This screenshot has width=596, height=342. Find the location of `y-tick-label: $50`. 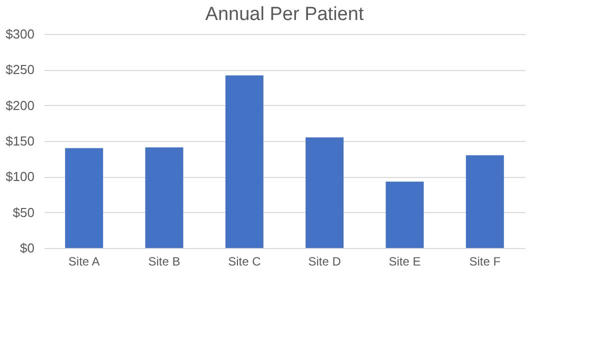

y-tick-label: $50 is located at coordinates (23, 212).